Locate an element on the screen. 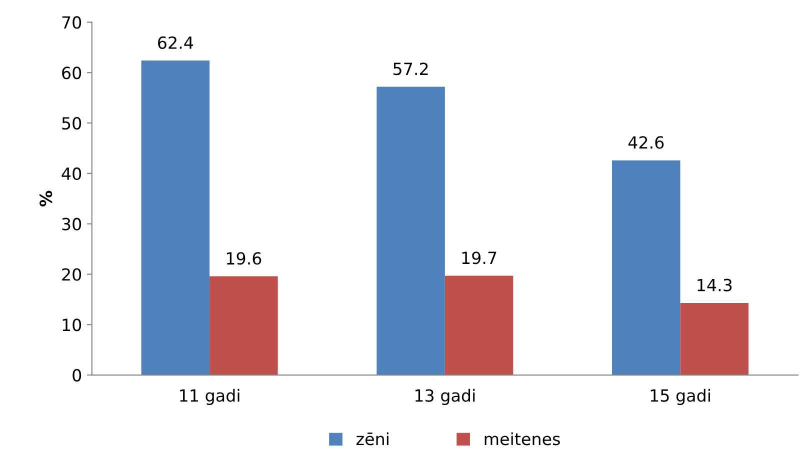 The height and width of the screenshot is (463, 806). legend-label: meitenes is located at coordinates (522, 439).